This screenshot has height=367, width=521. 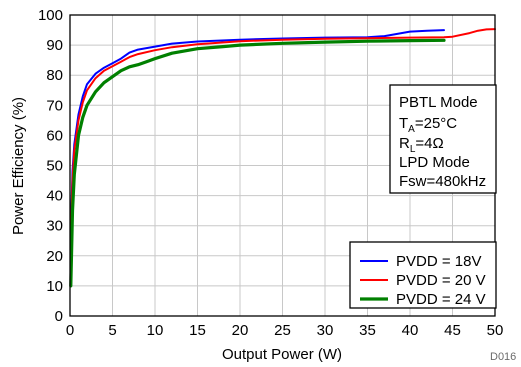 What do you see at coordinates (155, 330) in the screenshot?
I see `x-tick-label: 10` at bounding box center [155, 330].